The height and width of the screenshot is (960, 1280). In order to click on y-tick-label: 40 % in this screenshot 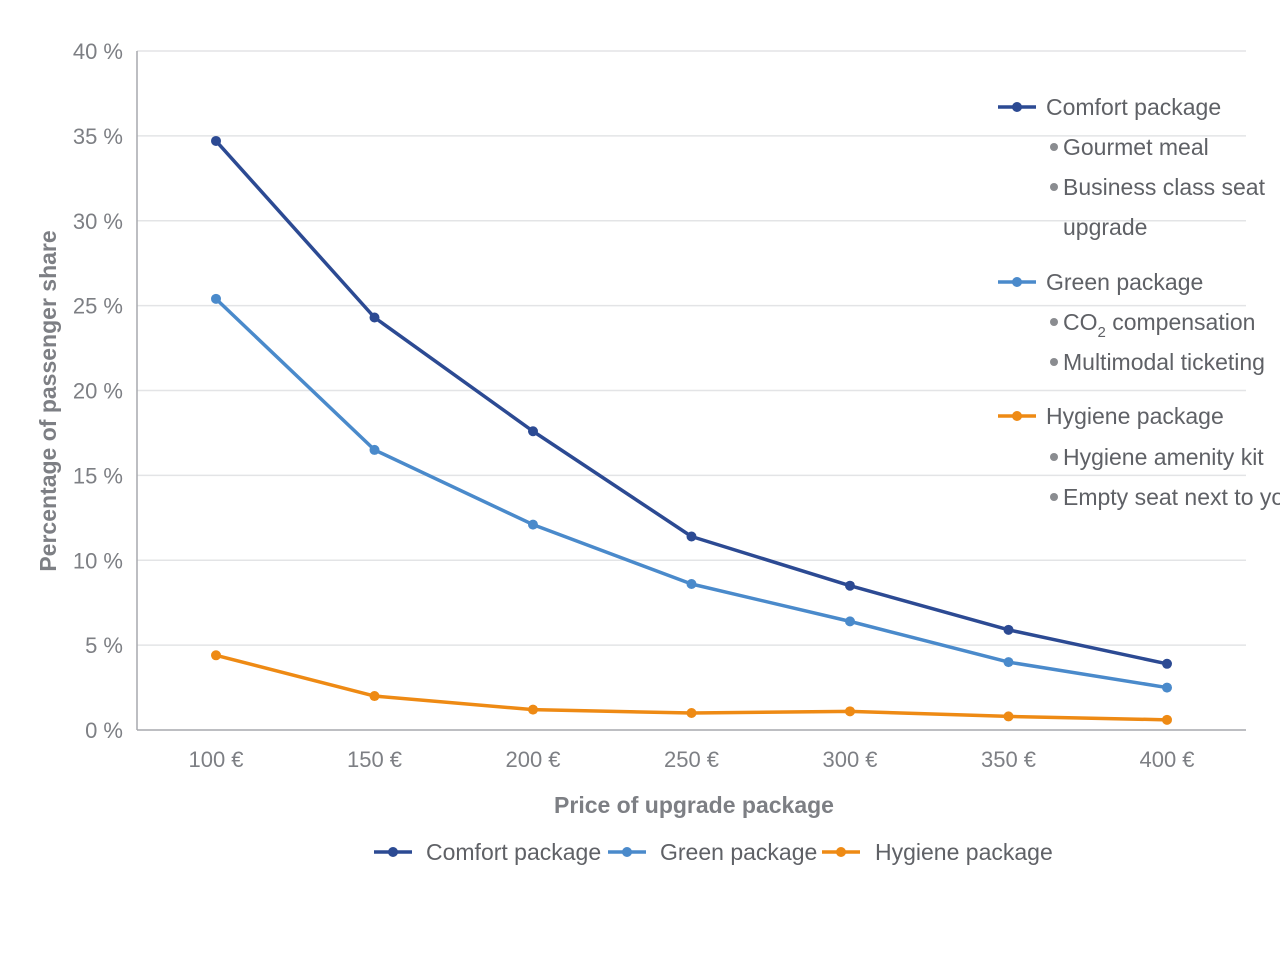, I will do `click(98, 51)`.